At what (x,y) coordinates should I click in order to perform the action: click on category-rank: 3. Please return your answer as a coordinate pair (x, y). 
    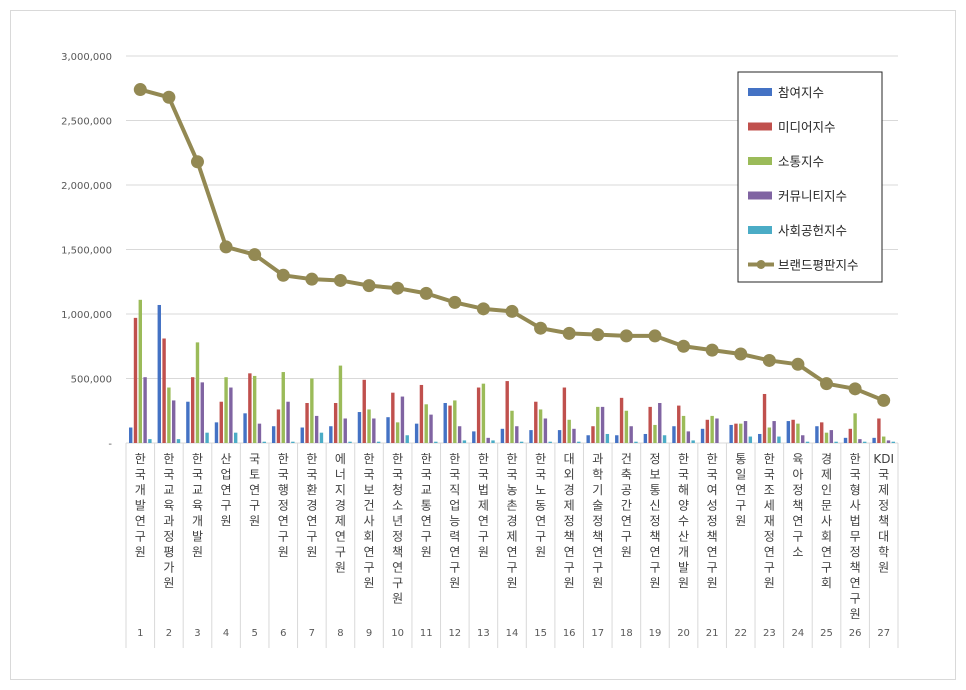
    Looking at the image, I should click on (197, 633).